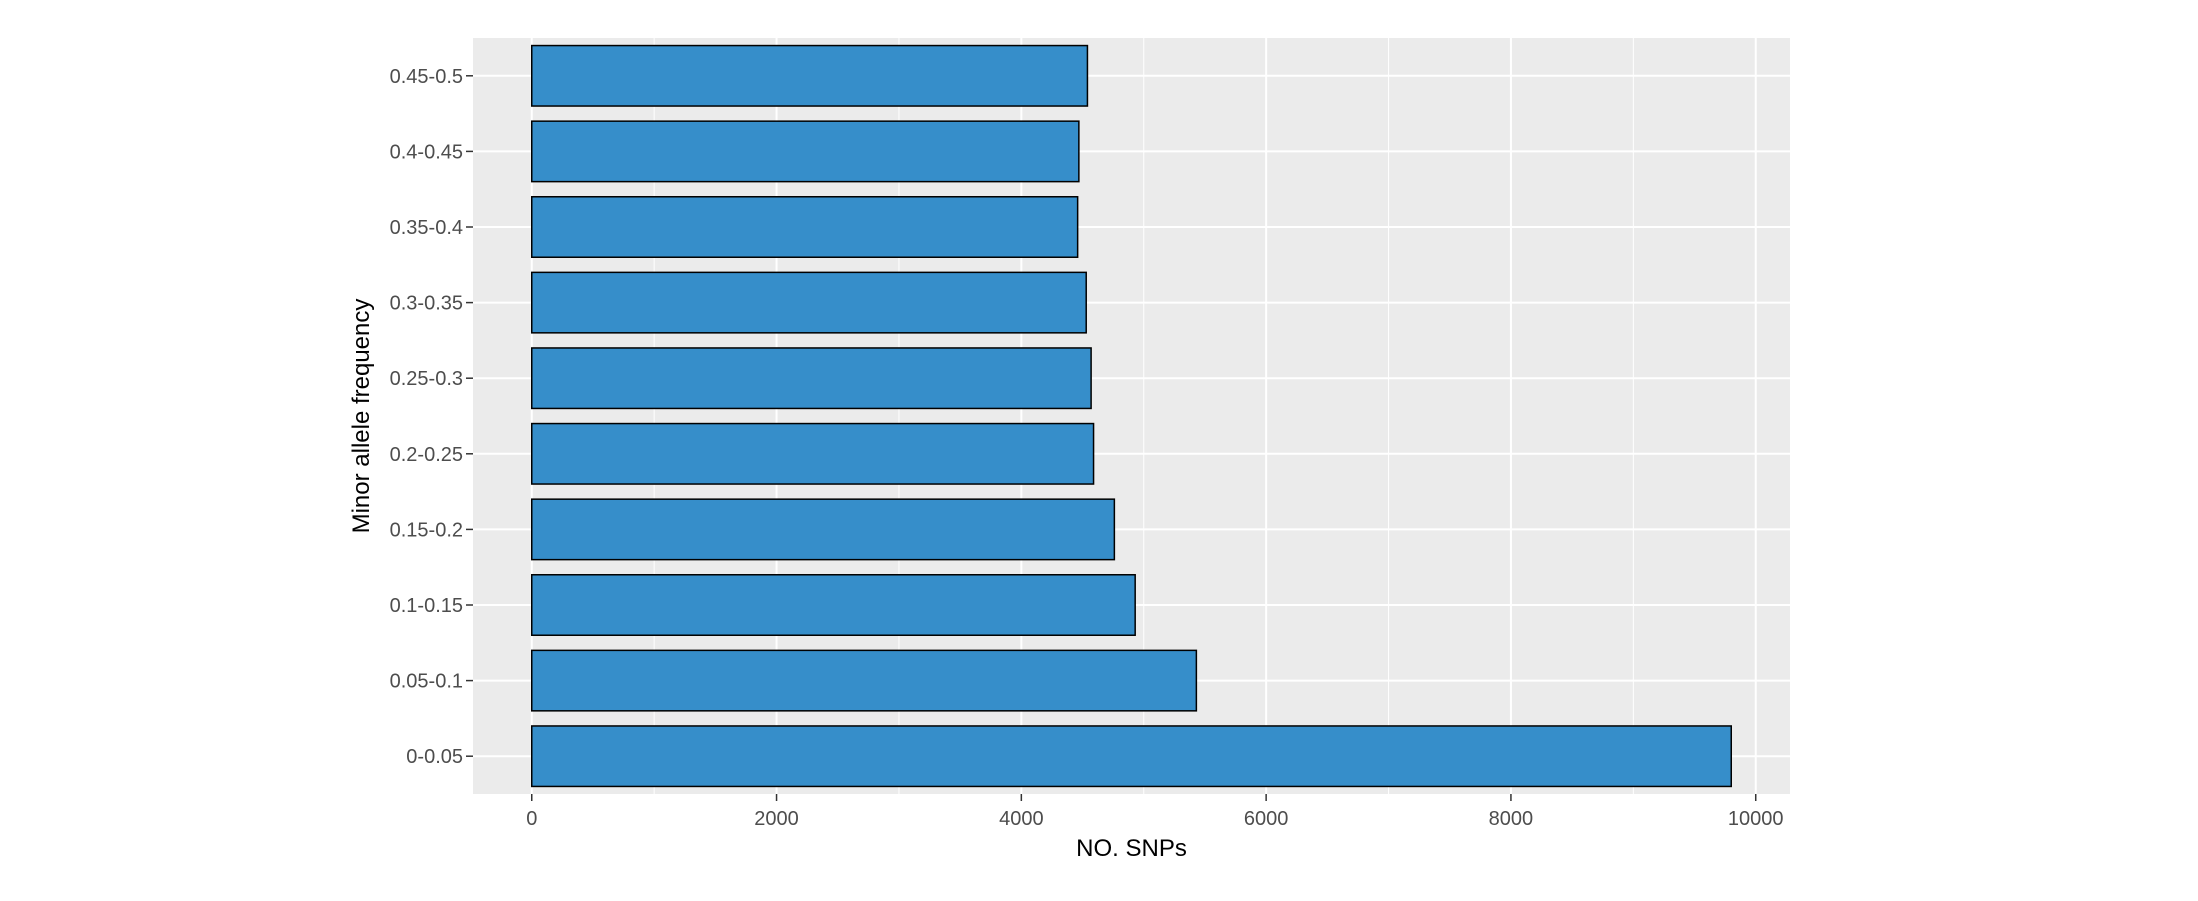 This screenshot has width=2198, height=901. Describe the element at coordinates (426, 152) in the screenshot. I see `y-tick-label: 0.4-0.45` at that location.